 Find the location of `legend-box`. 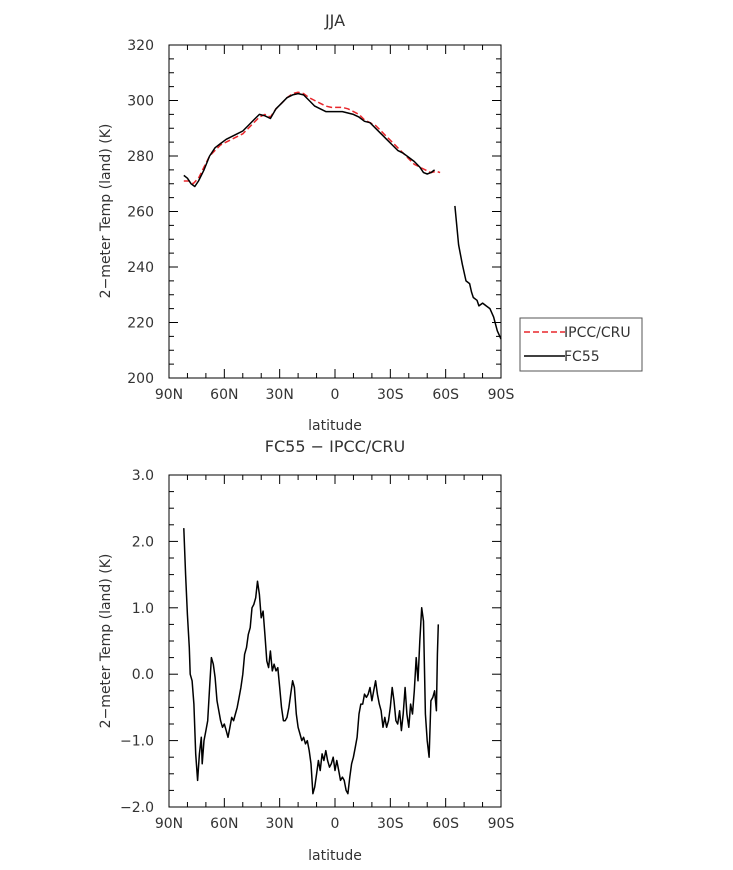

legend-box is located at coordinates (581, 344).